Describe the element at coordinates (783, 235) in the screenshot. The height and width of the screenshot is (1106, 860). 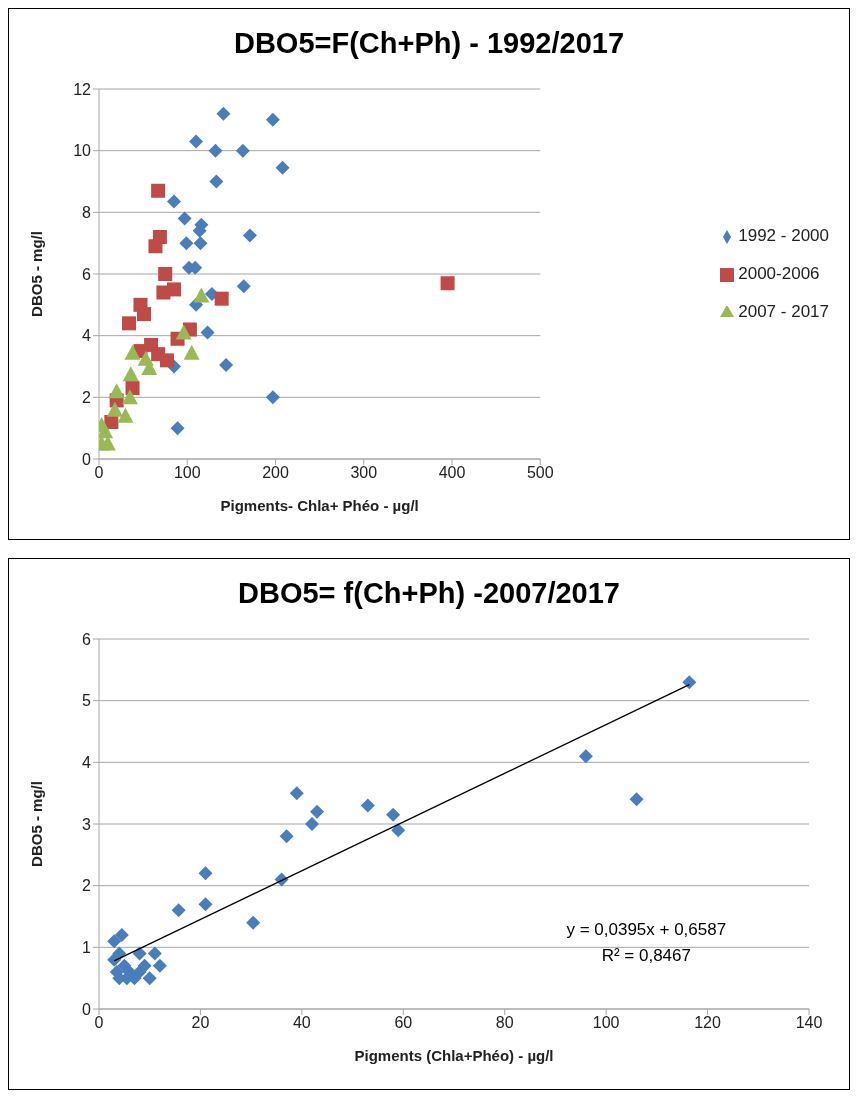
I see `legend-label: 1992 - 2000` at that location.